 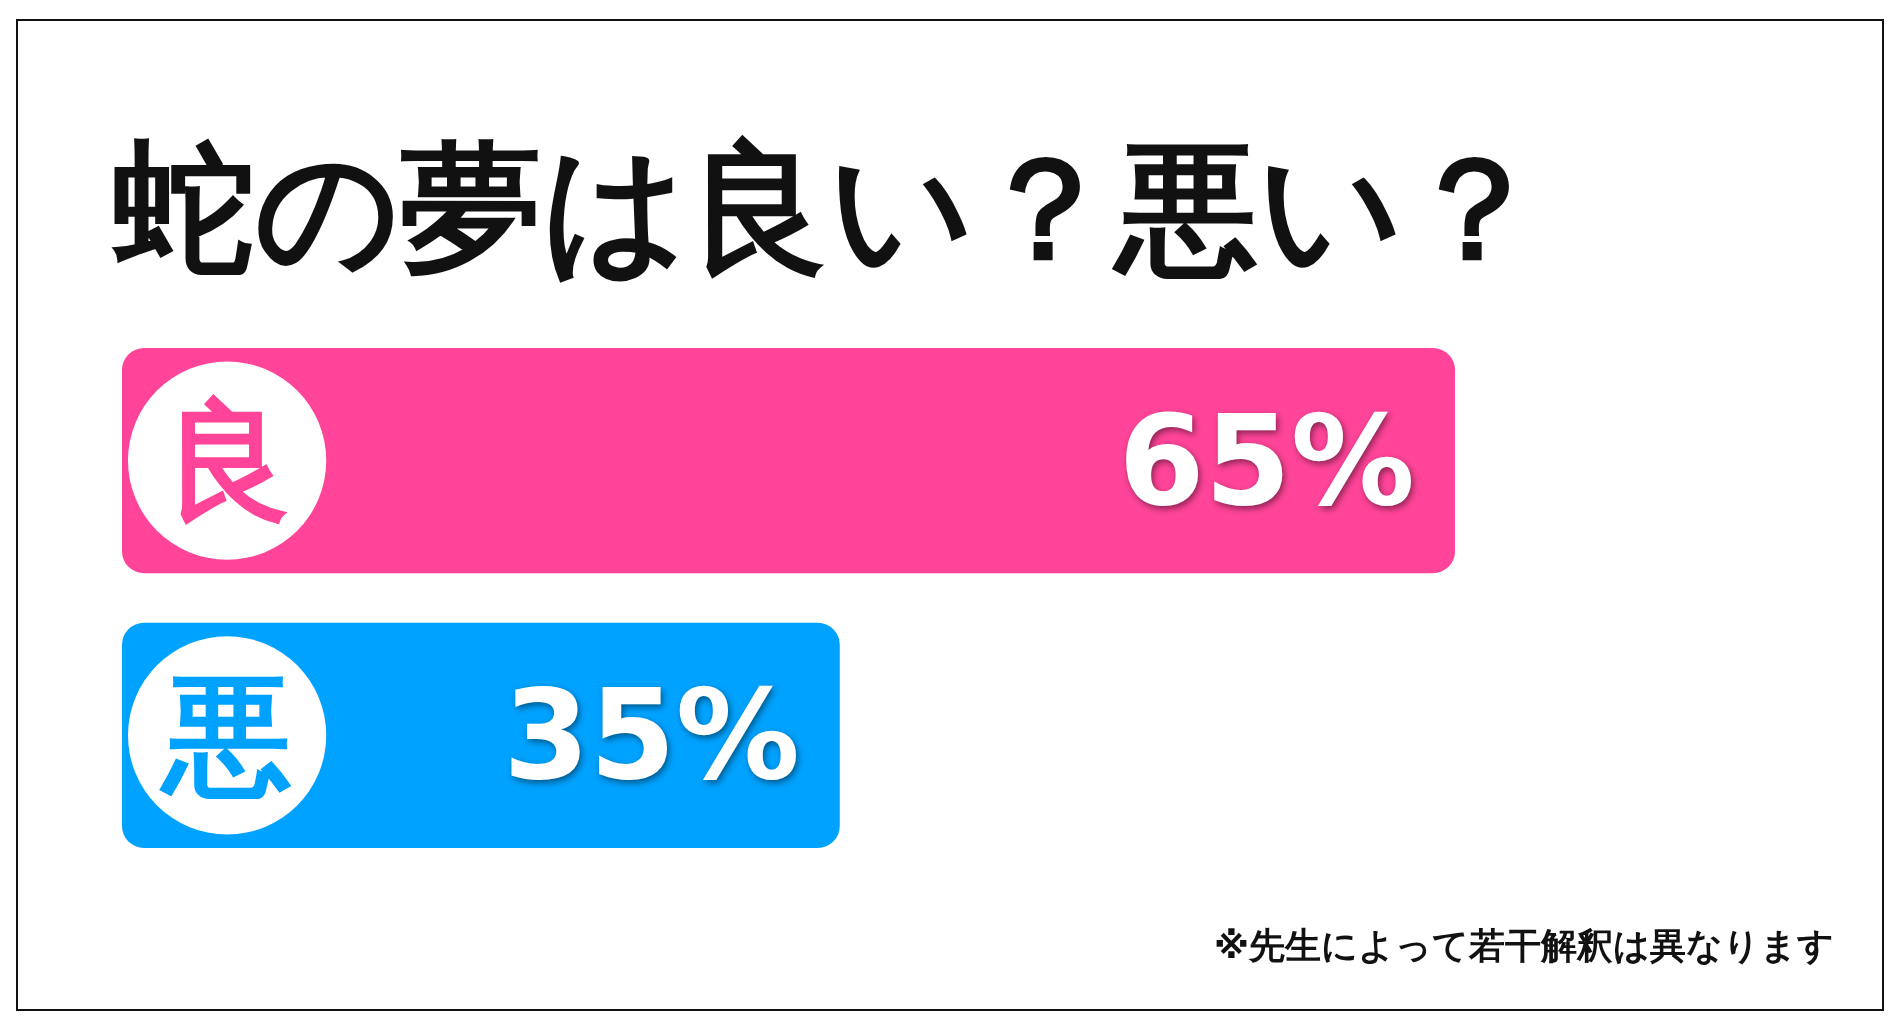 What do you see at coordinates (227, 460) in the screenshot?
I see `y-tick-label: 良` at bounding box center [227, 460].